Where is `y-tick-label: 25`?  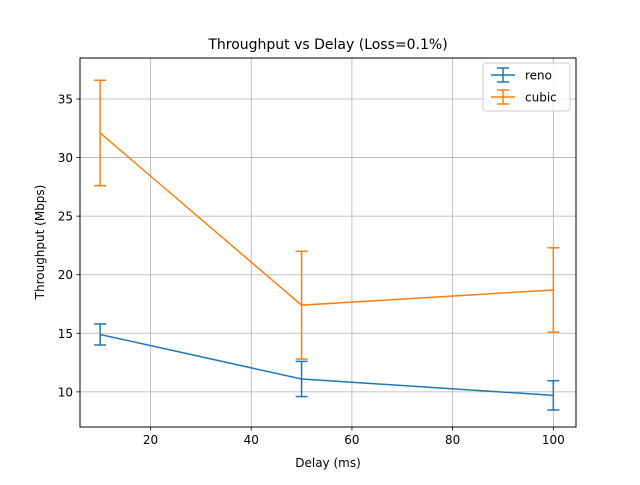 y-tick-label: 25 is located at coordinates (65, 217).